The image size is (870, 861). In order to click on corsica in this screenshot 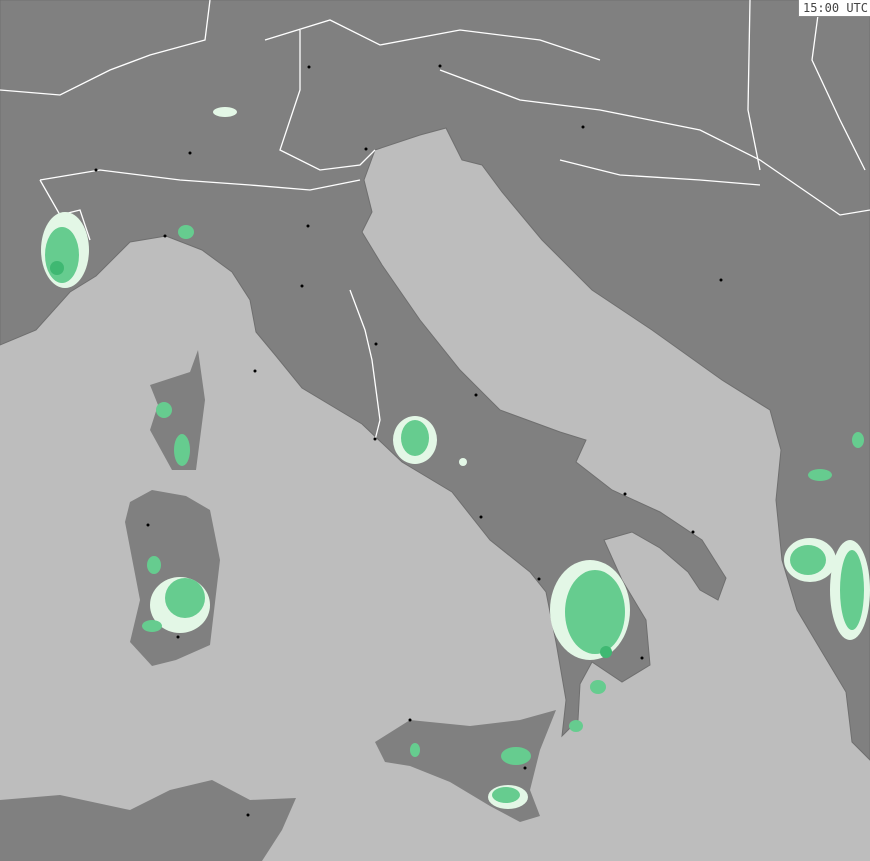, I will do `click(177, 410)`.